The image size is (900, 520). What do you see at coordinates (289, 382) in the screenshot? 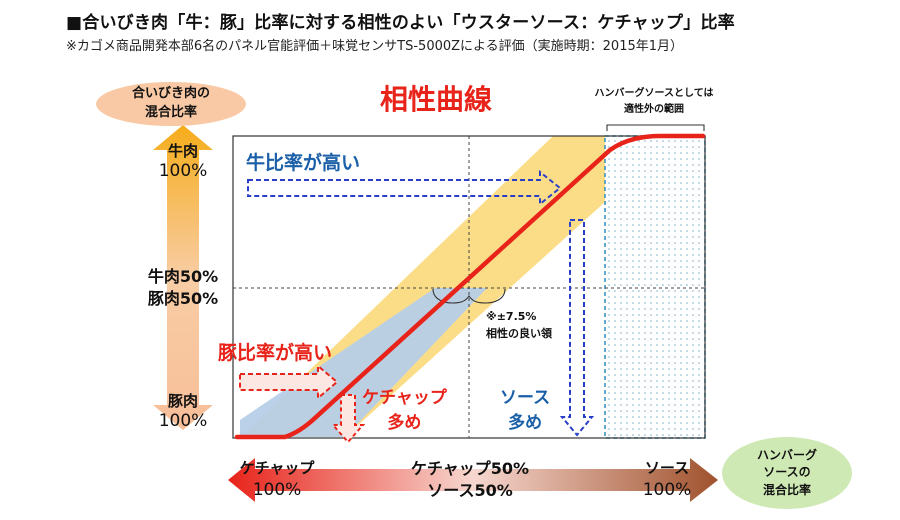
I see `pork-high-arrow` at bounding box center [289, 382].